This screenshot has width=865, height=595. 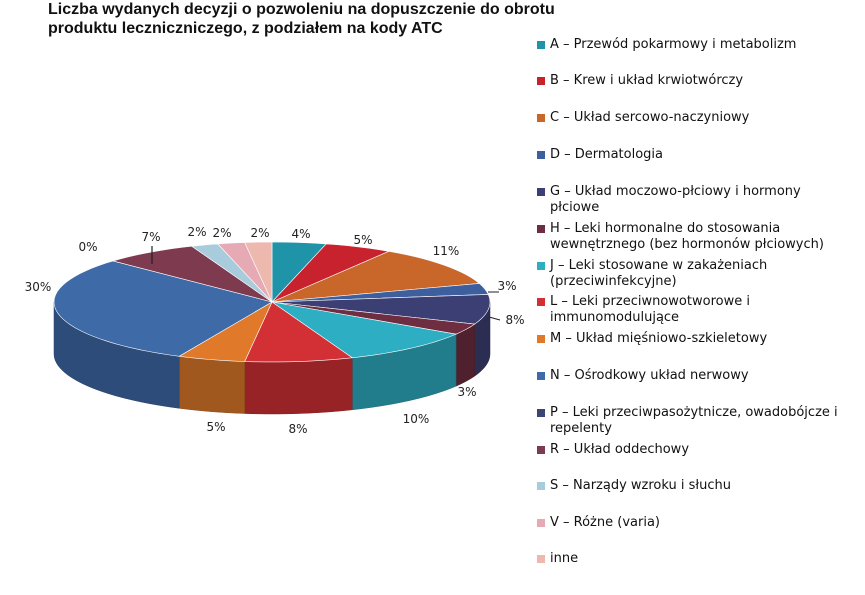 What do you see at coordinates (650, 117) in the screenshot?
I see `legend-label-2: C – Układ sercowo-naczyniowy` at bounding box center [650, 117].